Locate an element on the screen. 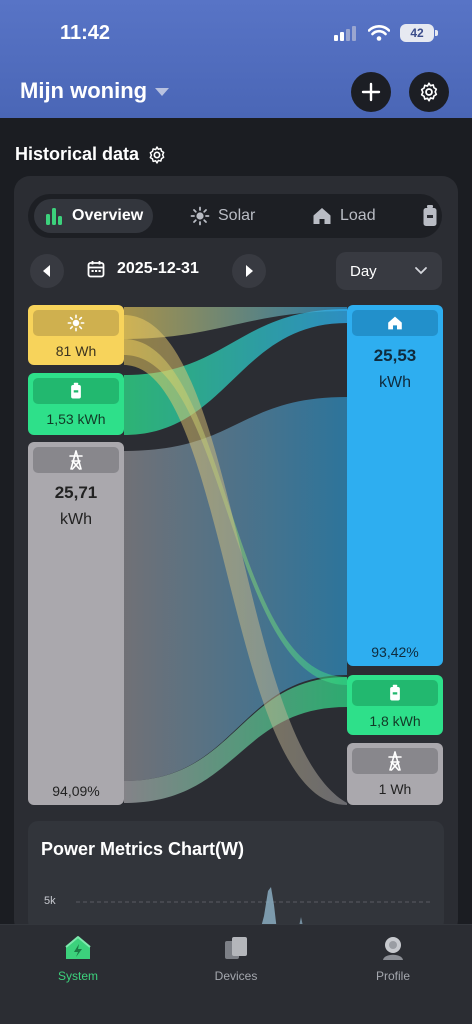  bottom-tab-bar: System Devices Profile is located at coordinates (236, 974).